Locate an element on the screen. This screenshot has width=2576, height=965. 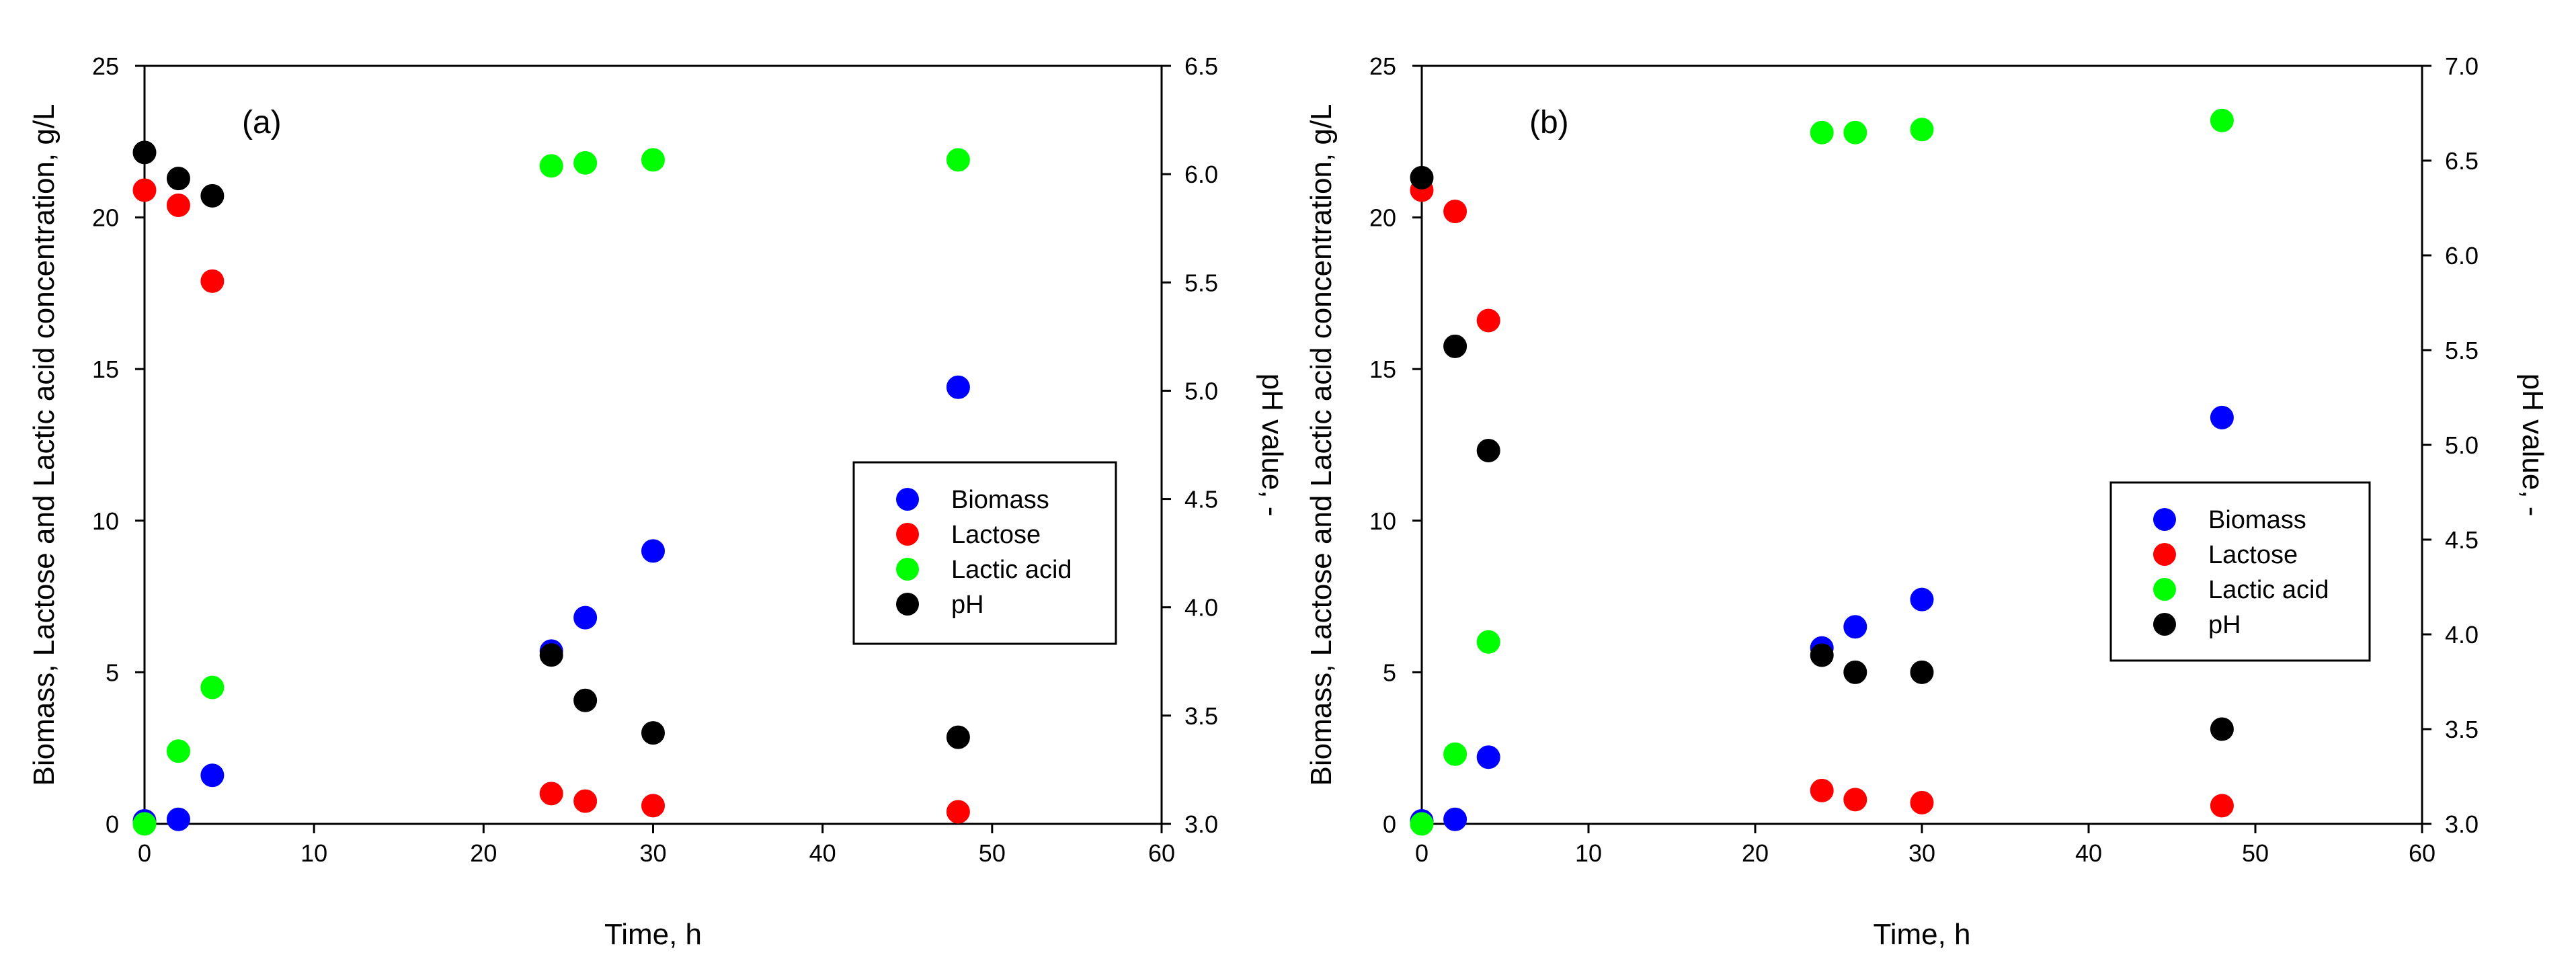
y2-tick-label: 3.0 is located at coordinates (2462, 824).